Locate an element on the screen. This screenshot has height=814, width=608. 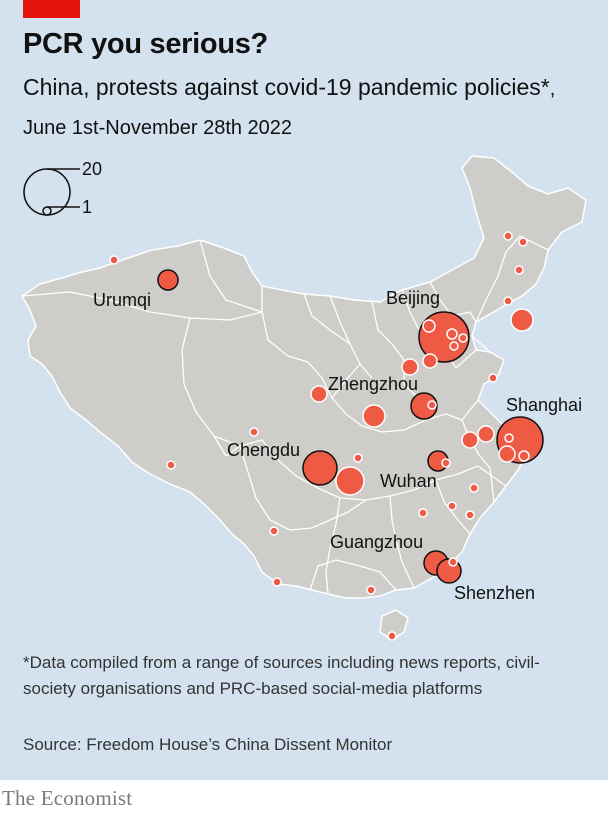
bubble-shaanxi is located at coordinates (319, 394).